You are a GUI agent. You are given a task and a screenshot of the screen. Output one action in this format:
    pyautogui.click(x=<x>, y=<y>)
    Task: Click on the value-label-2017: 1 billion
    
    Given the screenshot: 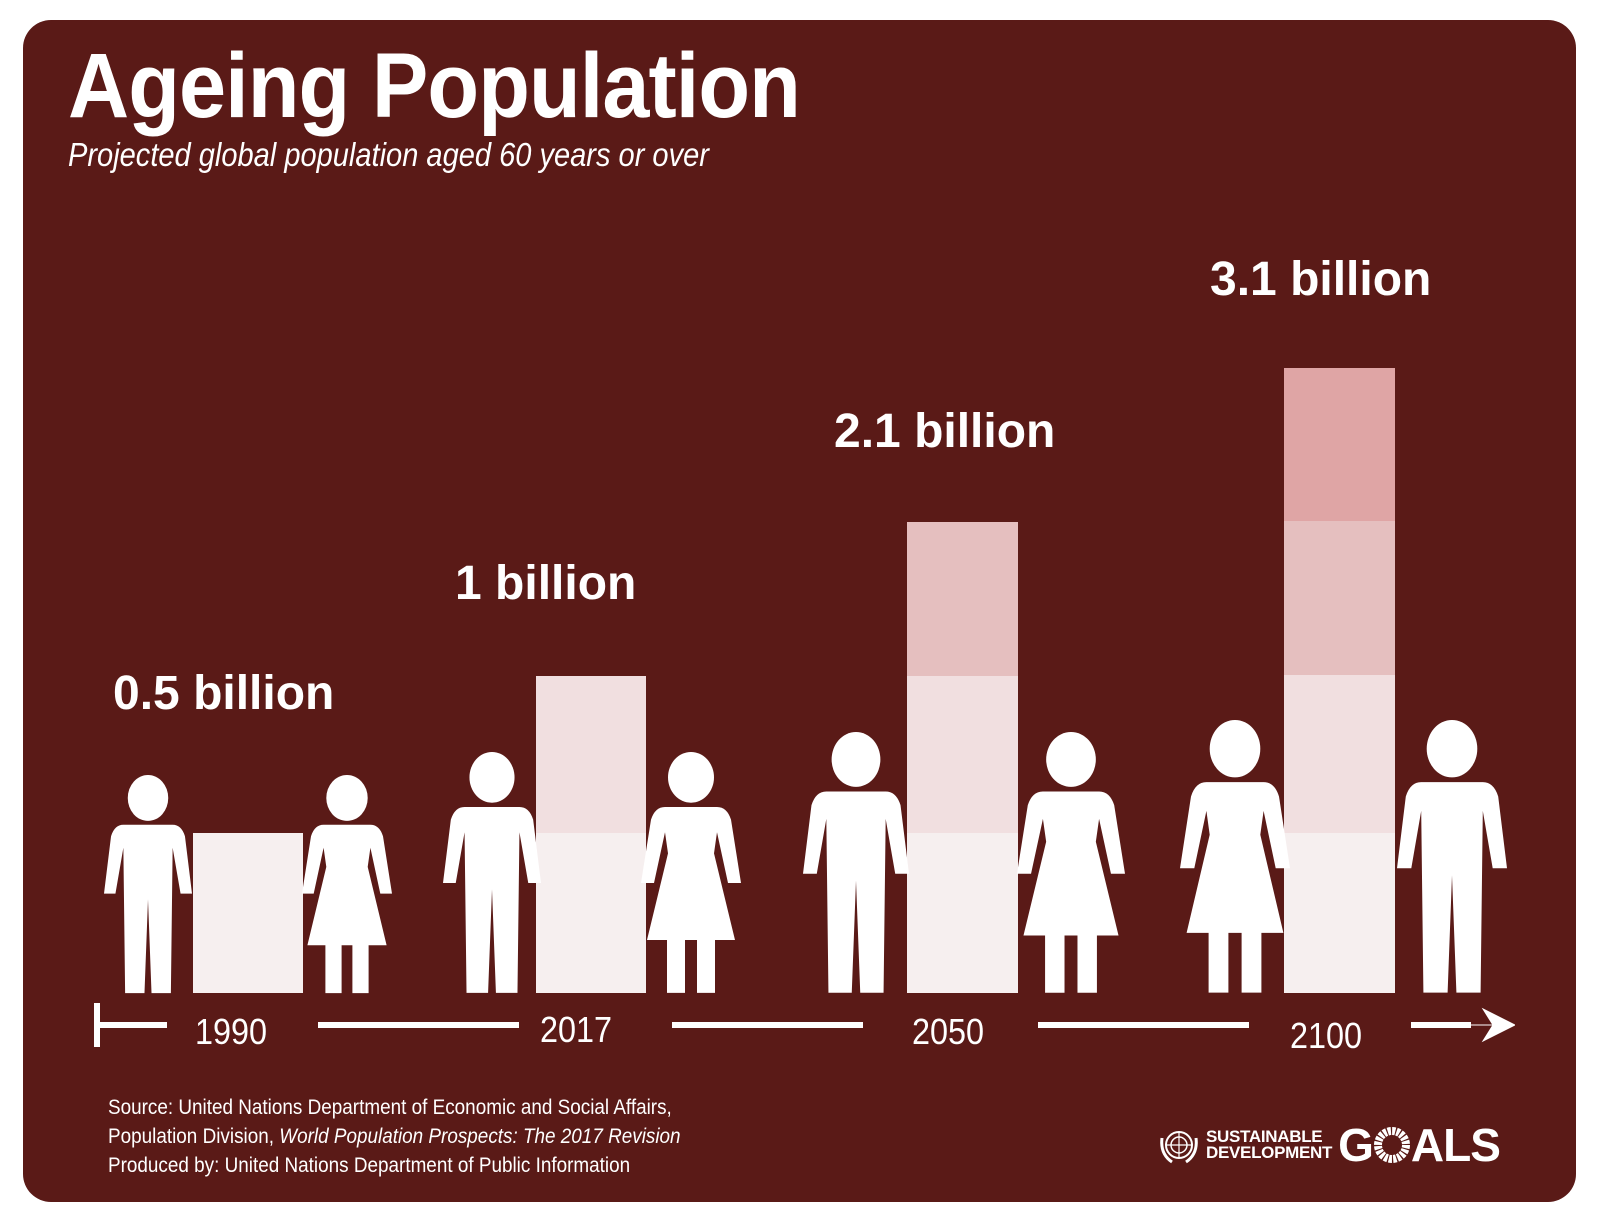 What is the action you would take?
    pyautogui.click(x=546, y=583)
    